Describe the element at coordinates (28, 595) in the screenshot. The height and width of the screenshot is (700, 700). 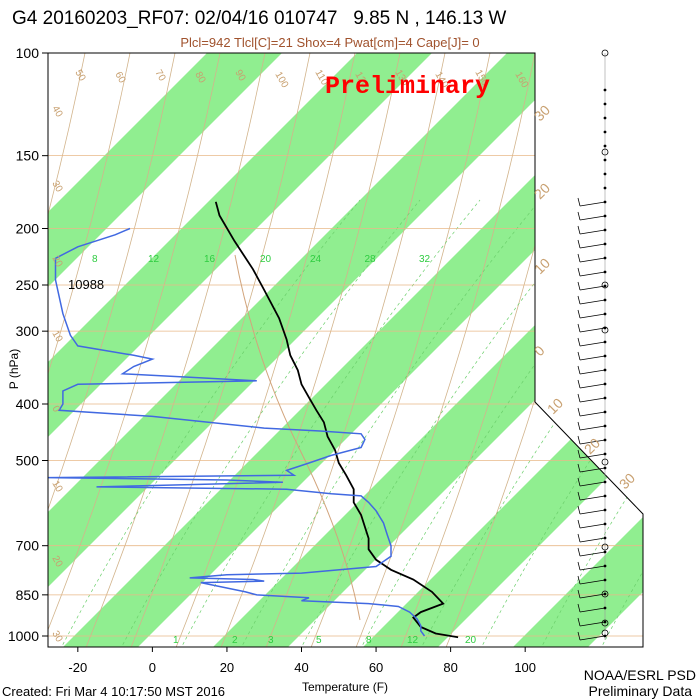
I see `y-tick-label: 850` at that location.